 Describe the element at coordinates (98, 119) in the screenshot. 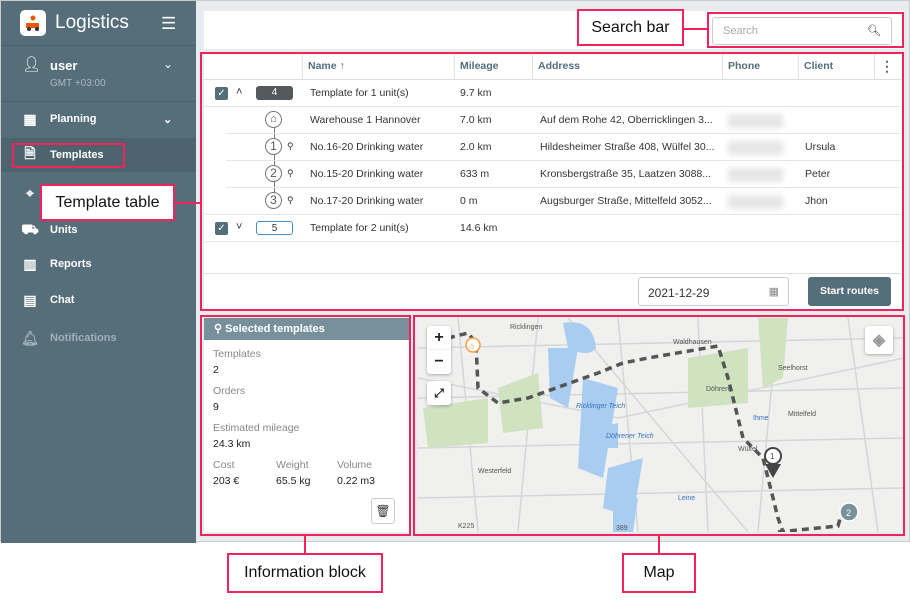

I see `sidebar-item-planning: ▦ Planning ⌄` at that location.